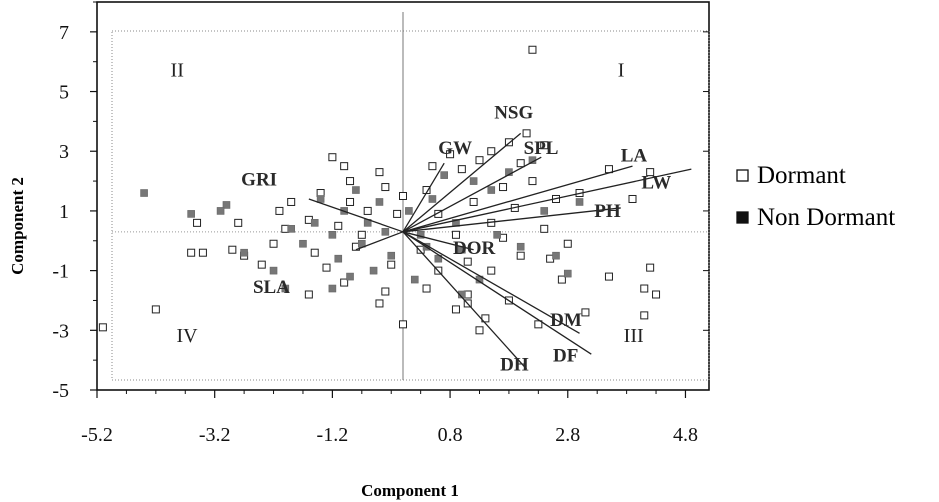 The height and width of the screenshot is (502, 939). I want to click on legend: Dormant Non Dormant, so click(815, 196).